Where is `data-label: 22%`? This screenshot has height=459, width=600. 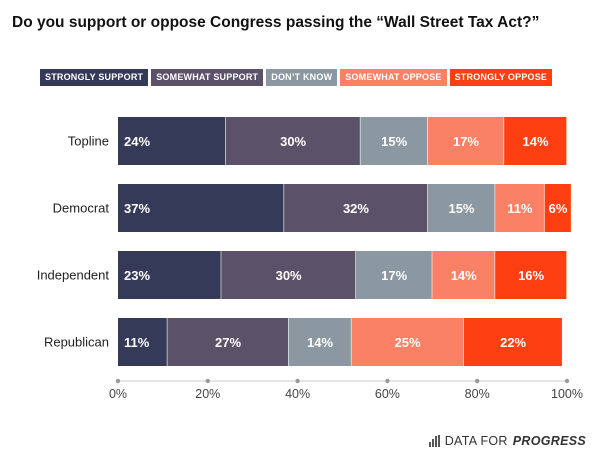
data-label: 22% is located at coordinates (513, 342).